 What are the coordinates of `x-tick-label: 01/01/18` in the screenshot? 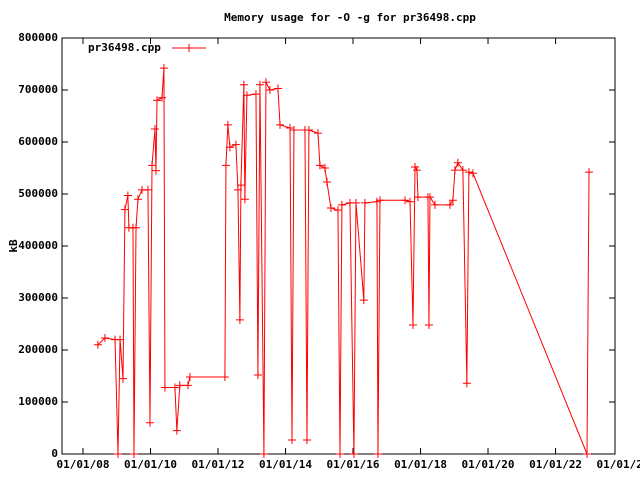 It's located at (420, 464).